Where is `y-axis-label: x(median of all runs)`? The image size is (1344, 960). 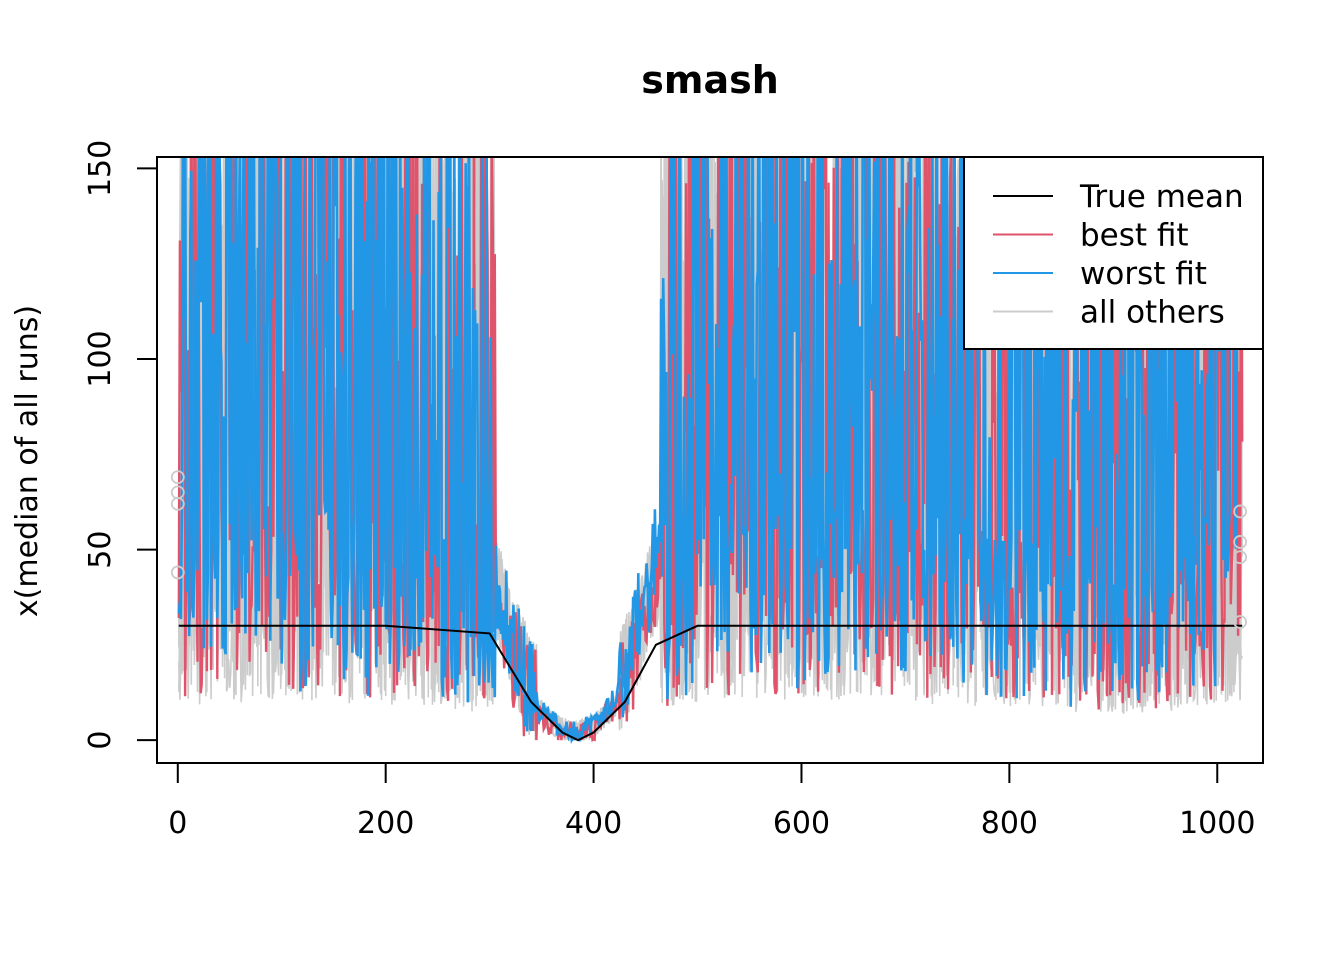 y-axis-label: x(median of all runs) is located at coordinates (27, 461).